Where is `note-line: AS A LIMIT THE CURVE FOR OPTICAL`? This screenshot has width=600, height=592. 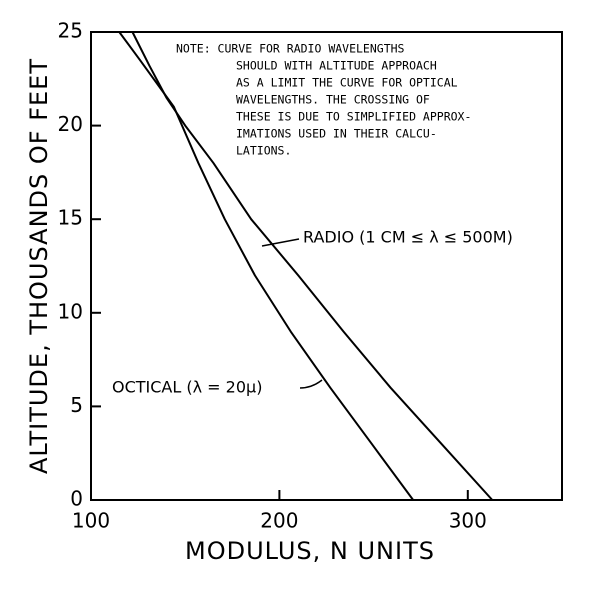 note-line: AS A LIMIT THE CURVE FOR OPTICAL is located at coordinates (347, 83).